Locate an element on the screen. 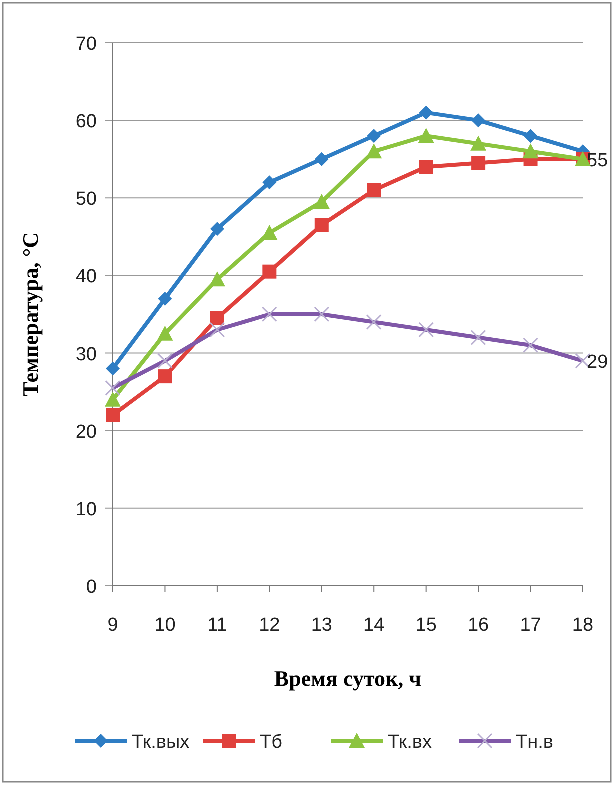 This screenshot has width=614, height=785. y-axis-title: Температура, °С is located at coordinates (30, 314).